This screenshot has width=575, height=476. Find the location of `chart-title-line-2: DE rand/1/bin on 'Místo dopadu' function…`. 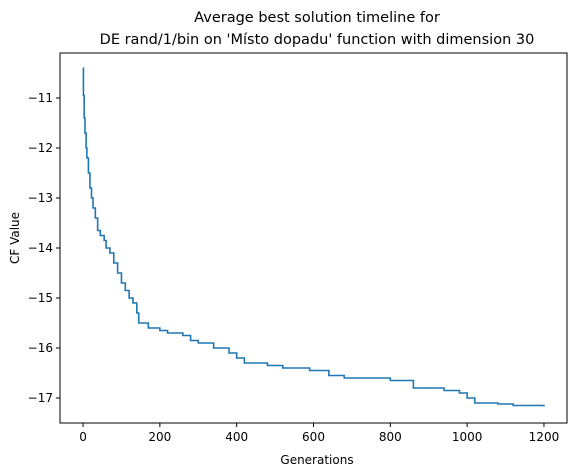

chart-title-line-2: DE rand/1/bin on 'Místo dopadu' function… is located at coordinates (317, 40).